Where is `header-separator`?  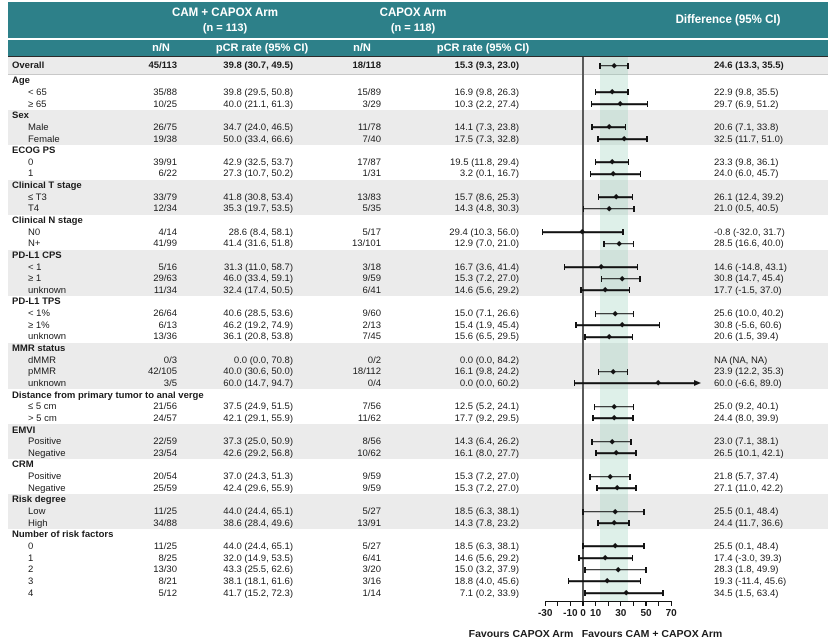 header-separator is located at coordinates (418, 39).